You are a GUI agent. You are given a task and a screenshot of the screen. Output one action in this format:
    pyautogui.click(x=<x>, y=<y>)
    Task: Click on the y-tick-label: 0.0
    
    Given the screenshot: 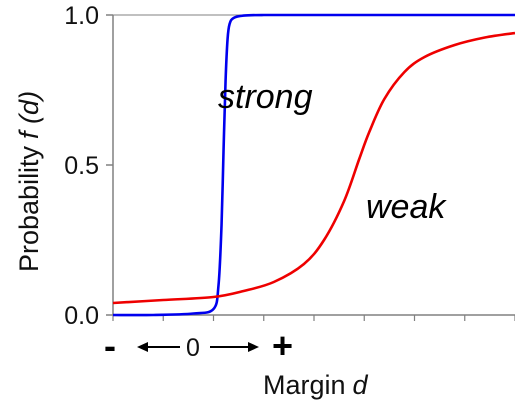 What is the action you would take?
    pyautogui.click(x=81, y=316)
    